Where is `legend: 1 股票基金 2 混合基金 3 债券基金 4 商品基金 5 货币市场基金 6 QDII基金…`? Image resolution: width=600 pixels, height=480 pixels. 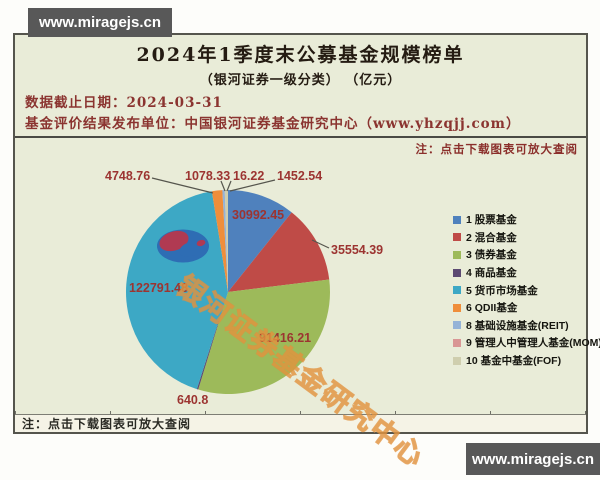
legend: 1 股票基金 2 混合基金 3 债券基金 4 商品基金 5 货币市场基金 6 QDII基金… is located at coordinates (526, 290).